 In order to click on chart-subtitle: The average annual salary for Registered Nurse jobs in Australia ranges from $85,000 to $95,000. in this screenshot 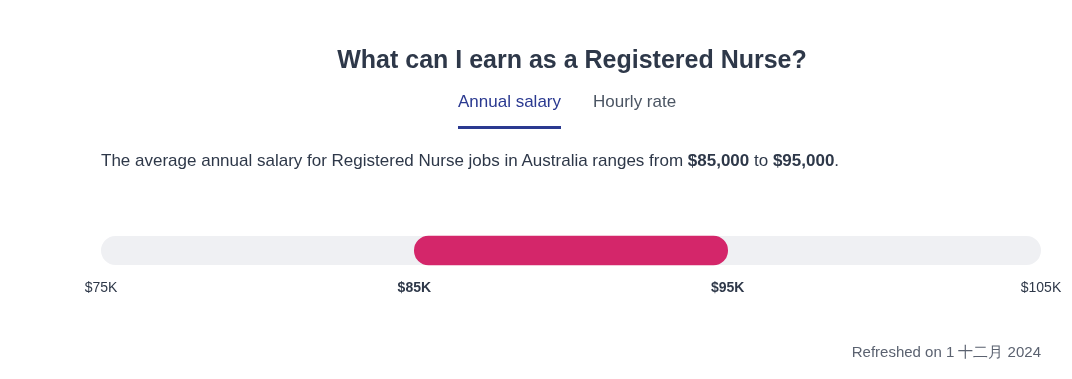, I will do `click(470, 160)`.